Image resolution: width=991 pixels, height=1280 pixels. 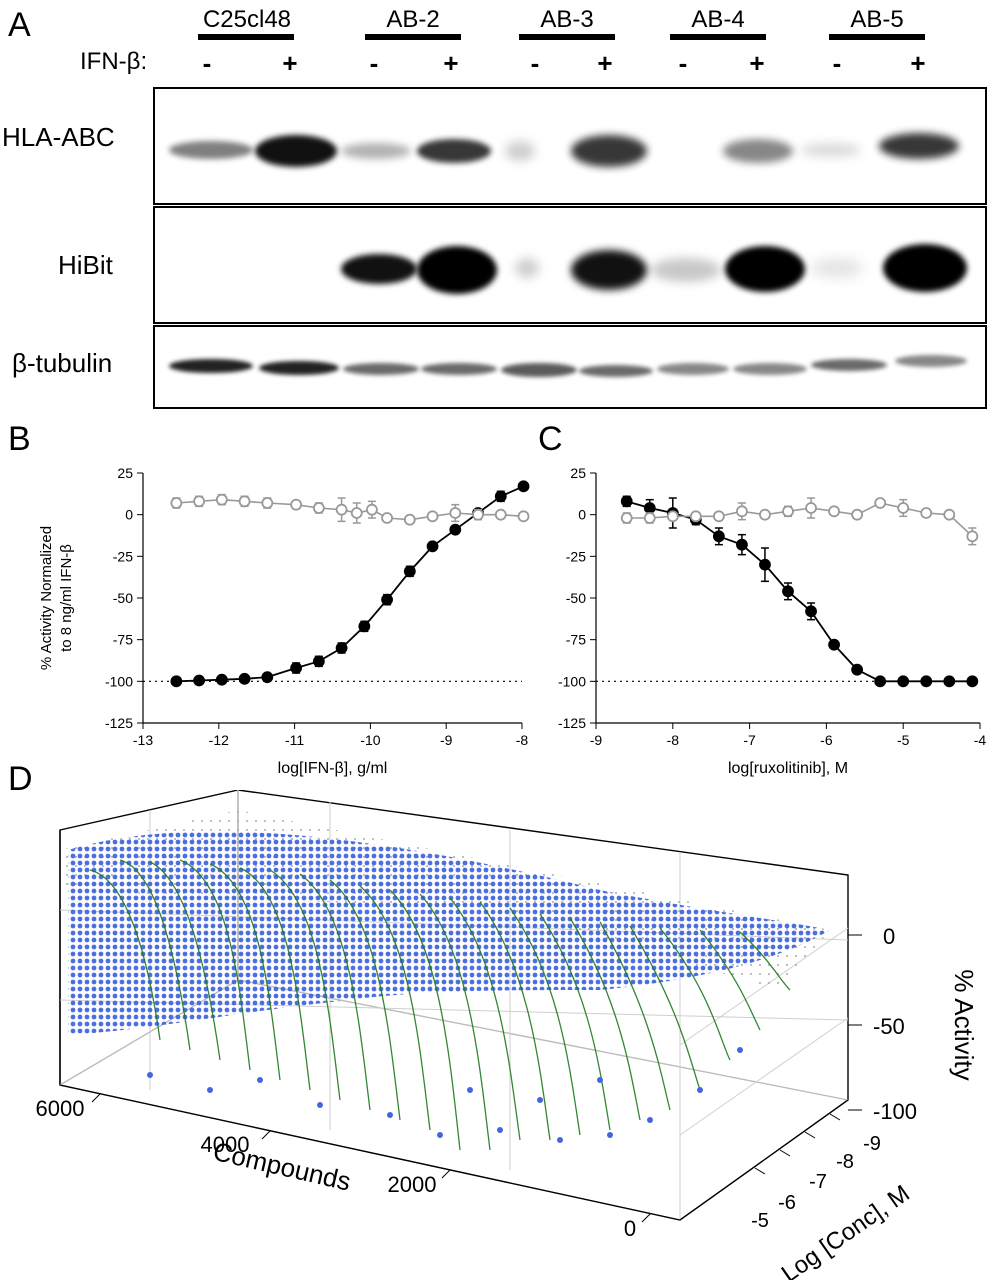 What do you see at coordinates (846, 1230) in the screenshot?
I see `y-axis-label-conc: Log [Conc], M` at bounding box center [846, 1230].